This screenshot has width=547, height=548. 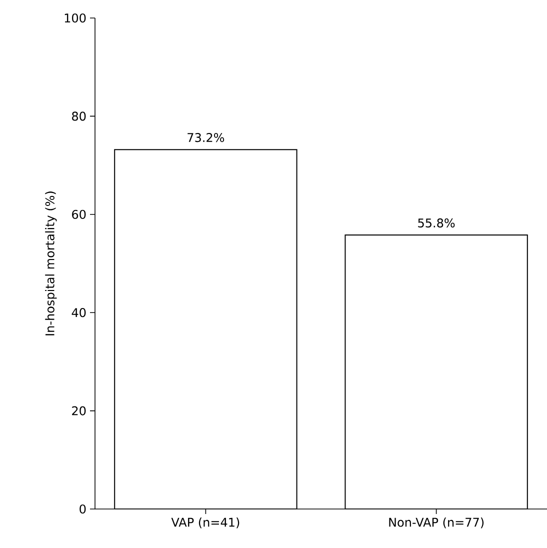 I want to click on y-axis-title: In-hospital mortality (%), so click(x=51, y=264).